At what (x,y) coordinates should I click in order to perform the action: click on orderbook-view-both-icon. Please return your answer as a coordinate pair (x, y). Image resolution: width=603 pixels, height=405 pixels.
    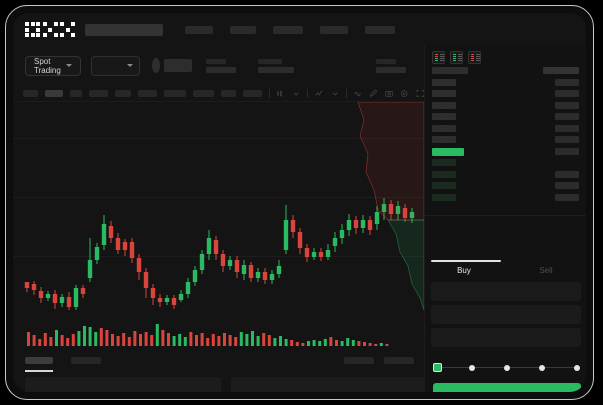
    Looking at the image, I should click on (438, 57).